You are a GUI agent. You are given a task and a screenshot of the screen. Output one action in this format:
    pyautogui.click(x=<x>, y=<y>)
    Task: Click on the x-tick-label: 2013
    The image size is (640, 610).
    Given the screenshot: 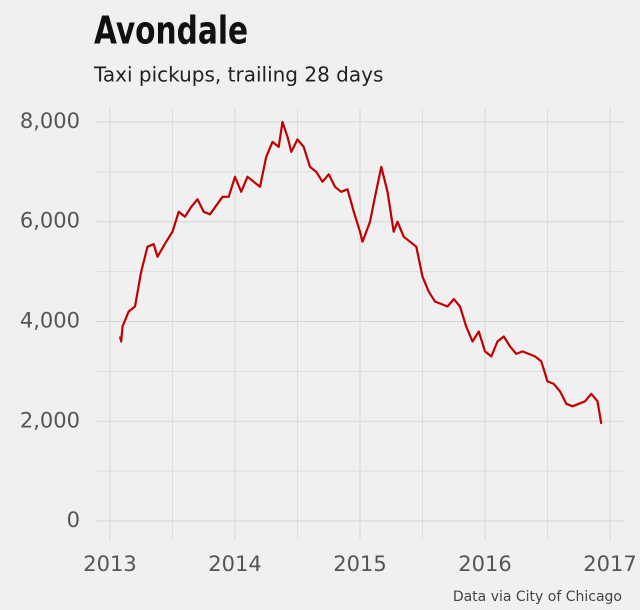 What is the action you would take?
    pyautogui.click(x=109, y=564)
    